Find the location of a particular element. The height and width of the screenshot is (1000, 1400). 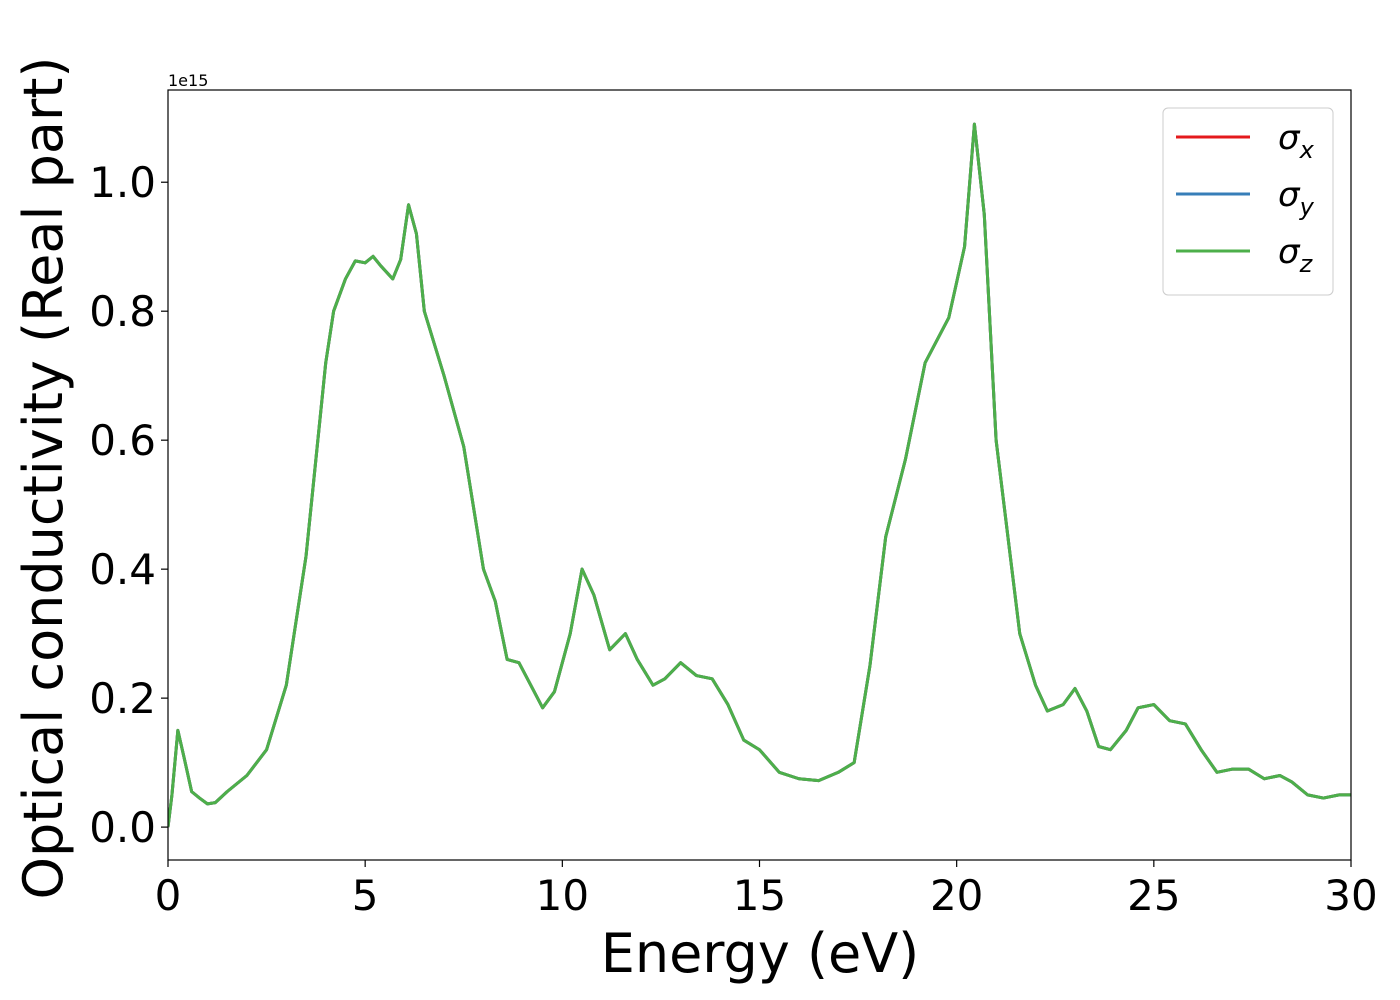

legend-label: σz is located at coordinates (1296, 255).